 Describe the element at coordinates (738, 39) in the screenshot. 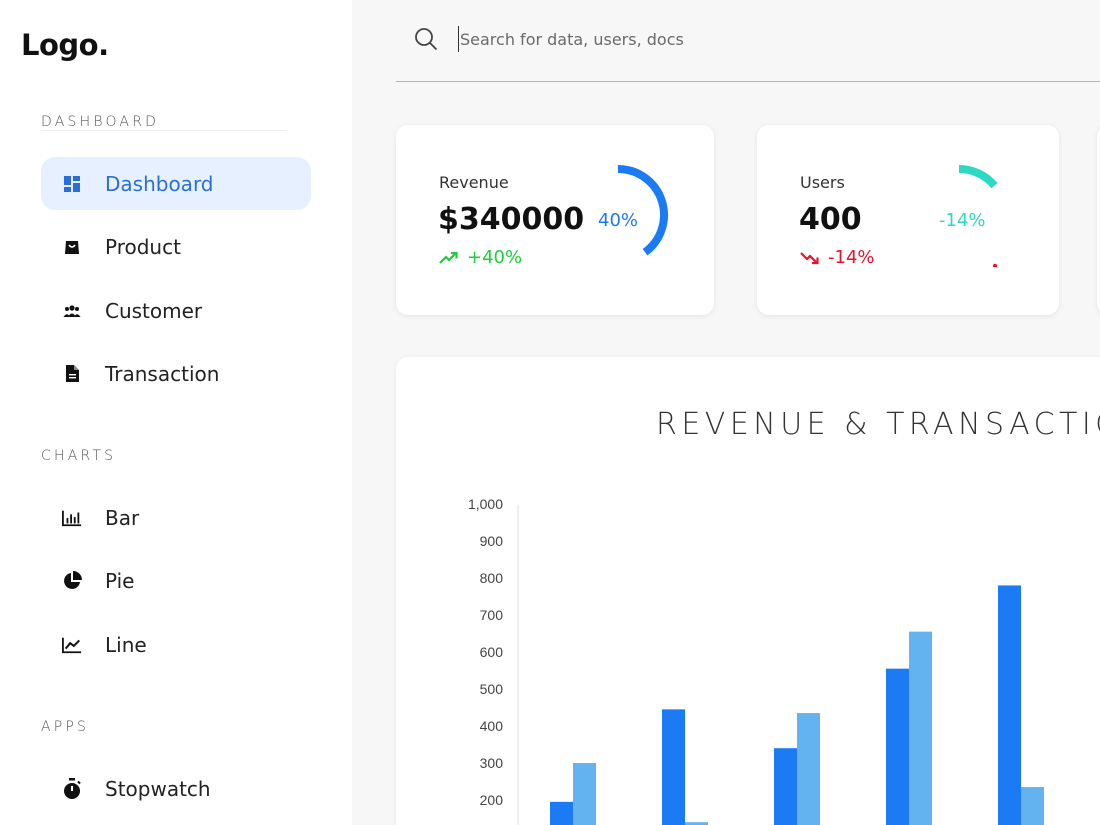

I see `search-input` at that location.